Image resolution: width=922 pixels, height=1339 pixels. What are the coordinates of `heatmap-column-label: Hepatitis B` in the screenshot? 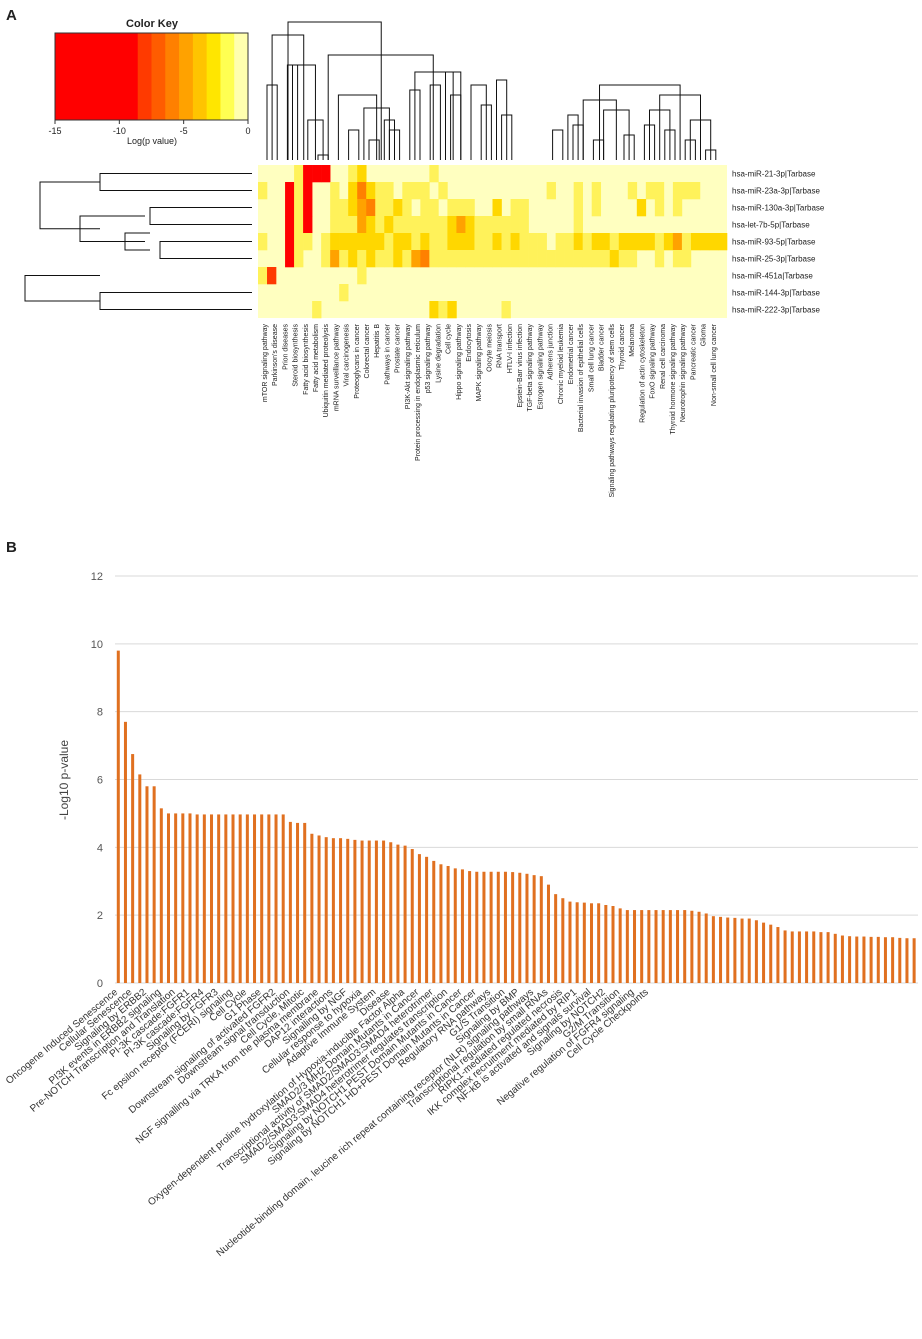 It's located at (377, 341).